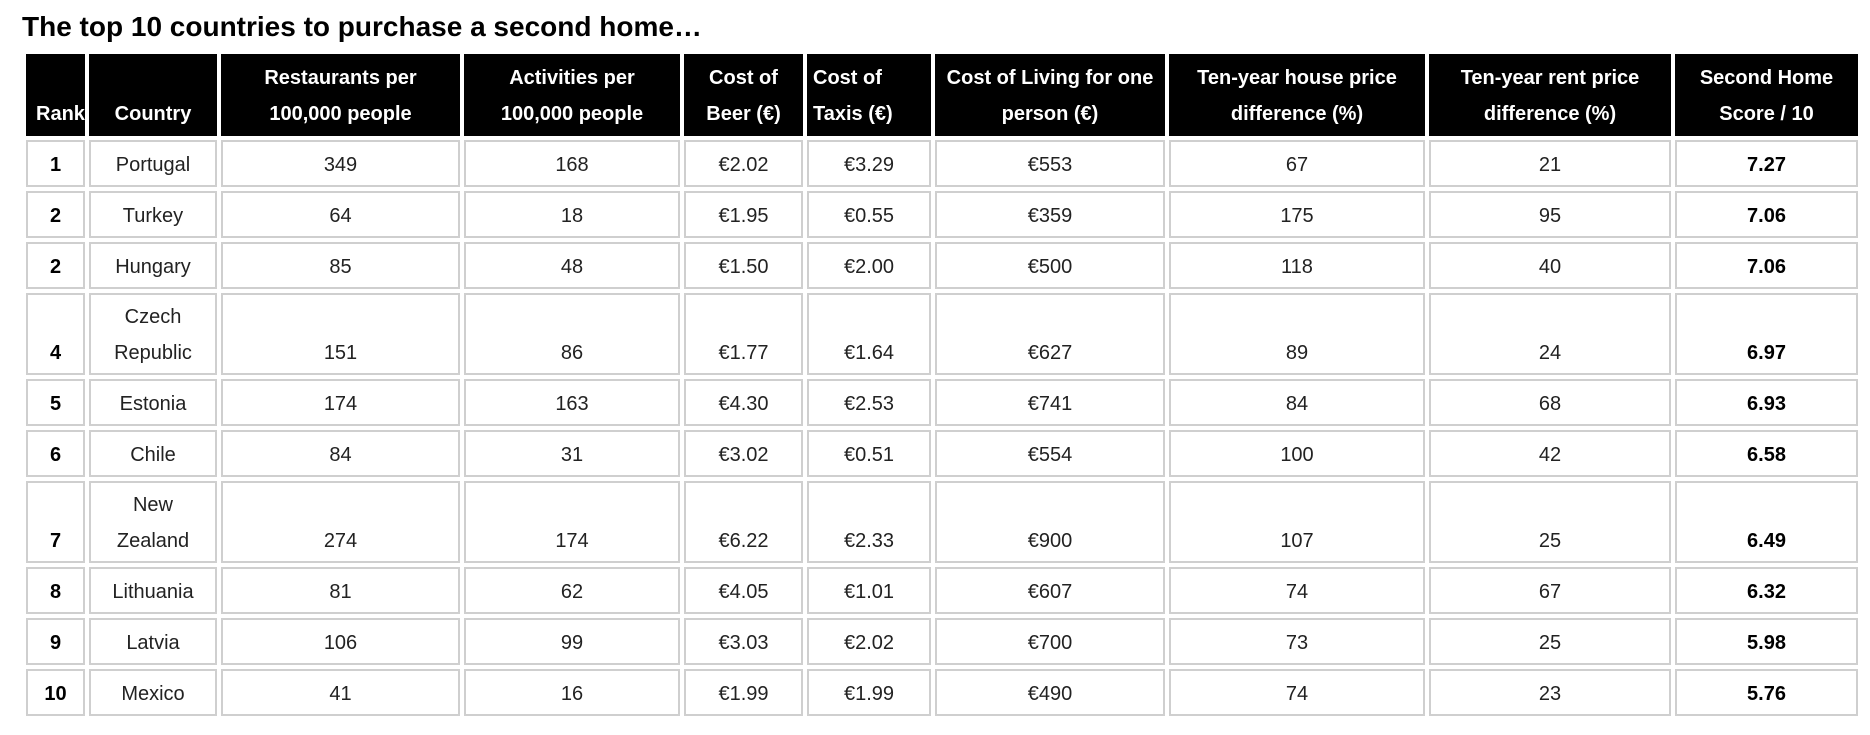  What do you see at coordinates (1050, 590) in the screenshot?
I see `cost-of-living-cell: €607` at bounding box center [1050, 590].